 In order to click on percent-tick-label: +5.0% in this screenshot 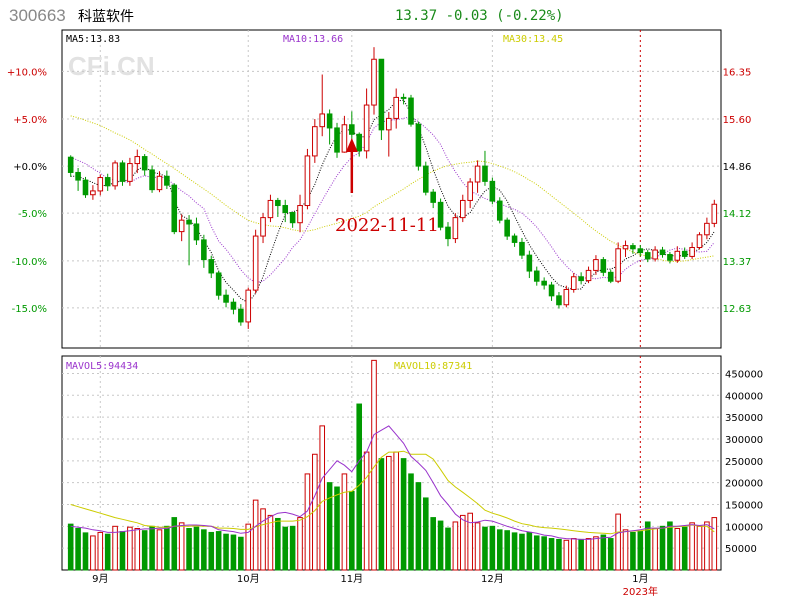, I will do `click(30, 120)`.